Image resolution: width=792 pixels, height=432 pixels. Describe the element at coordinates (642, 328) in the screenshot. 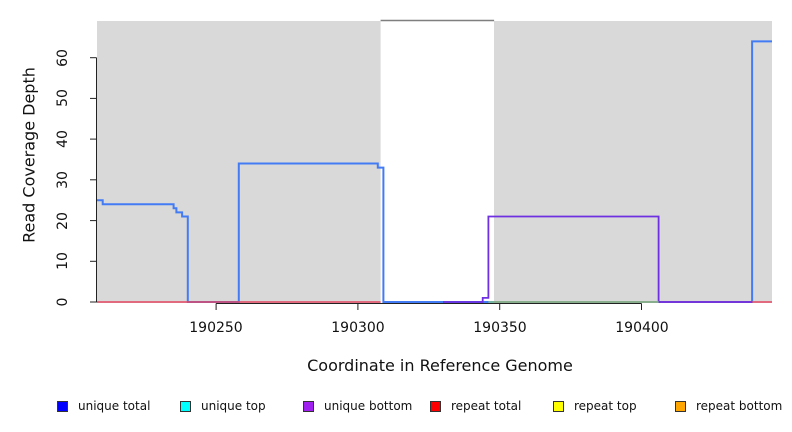

I see `x-tick-label: 190400` at that location.